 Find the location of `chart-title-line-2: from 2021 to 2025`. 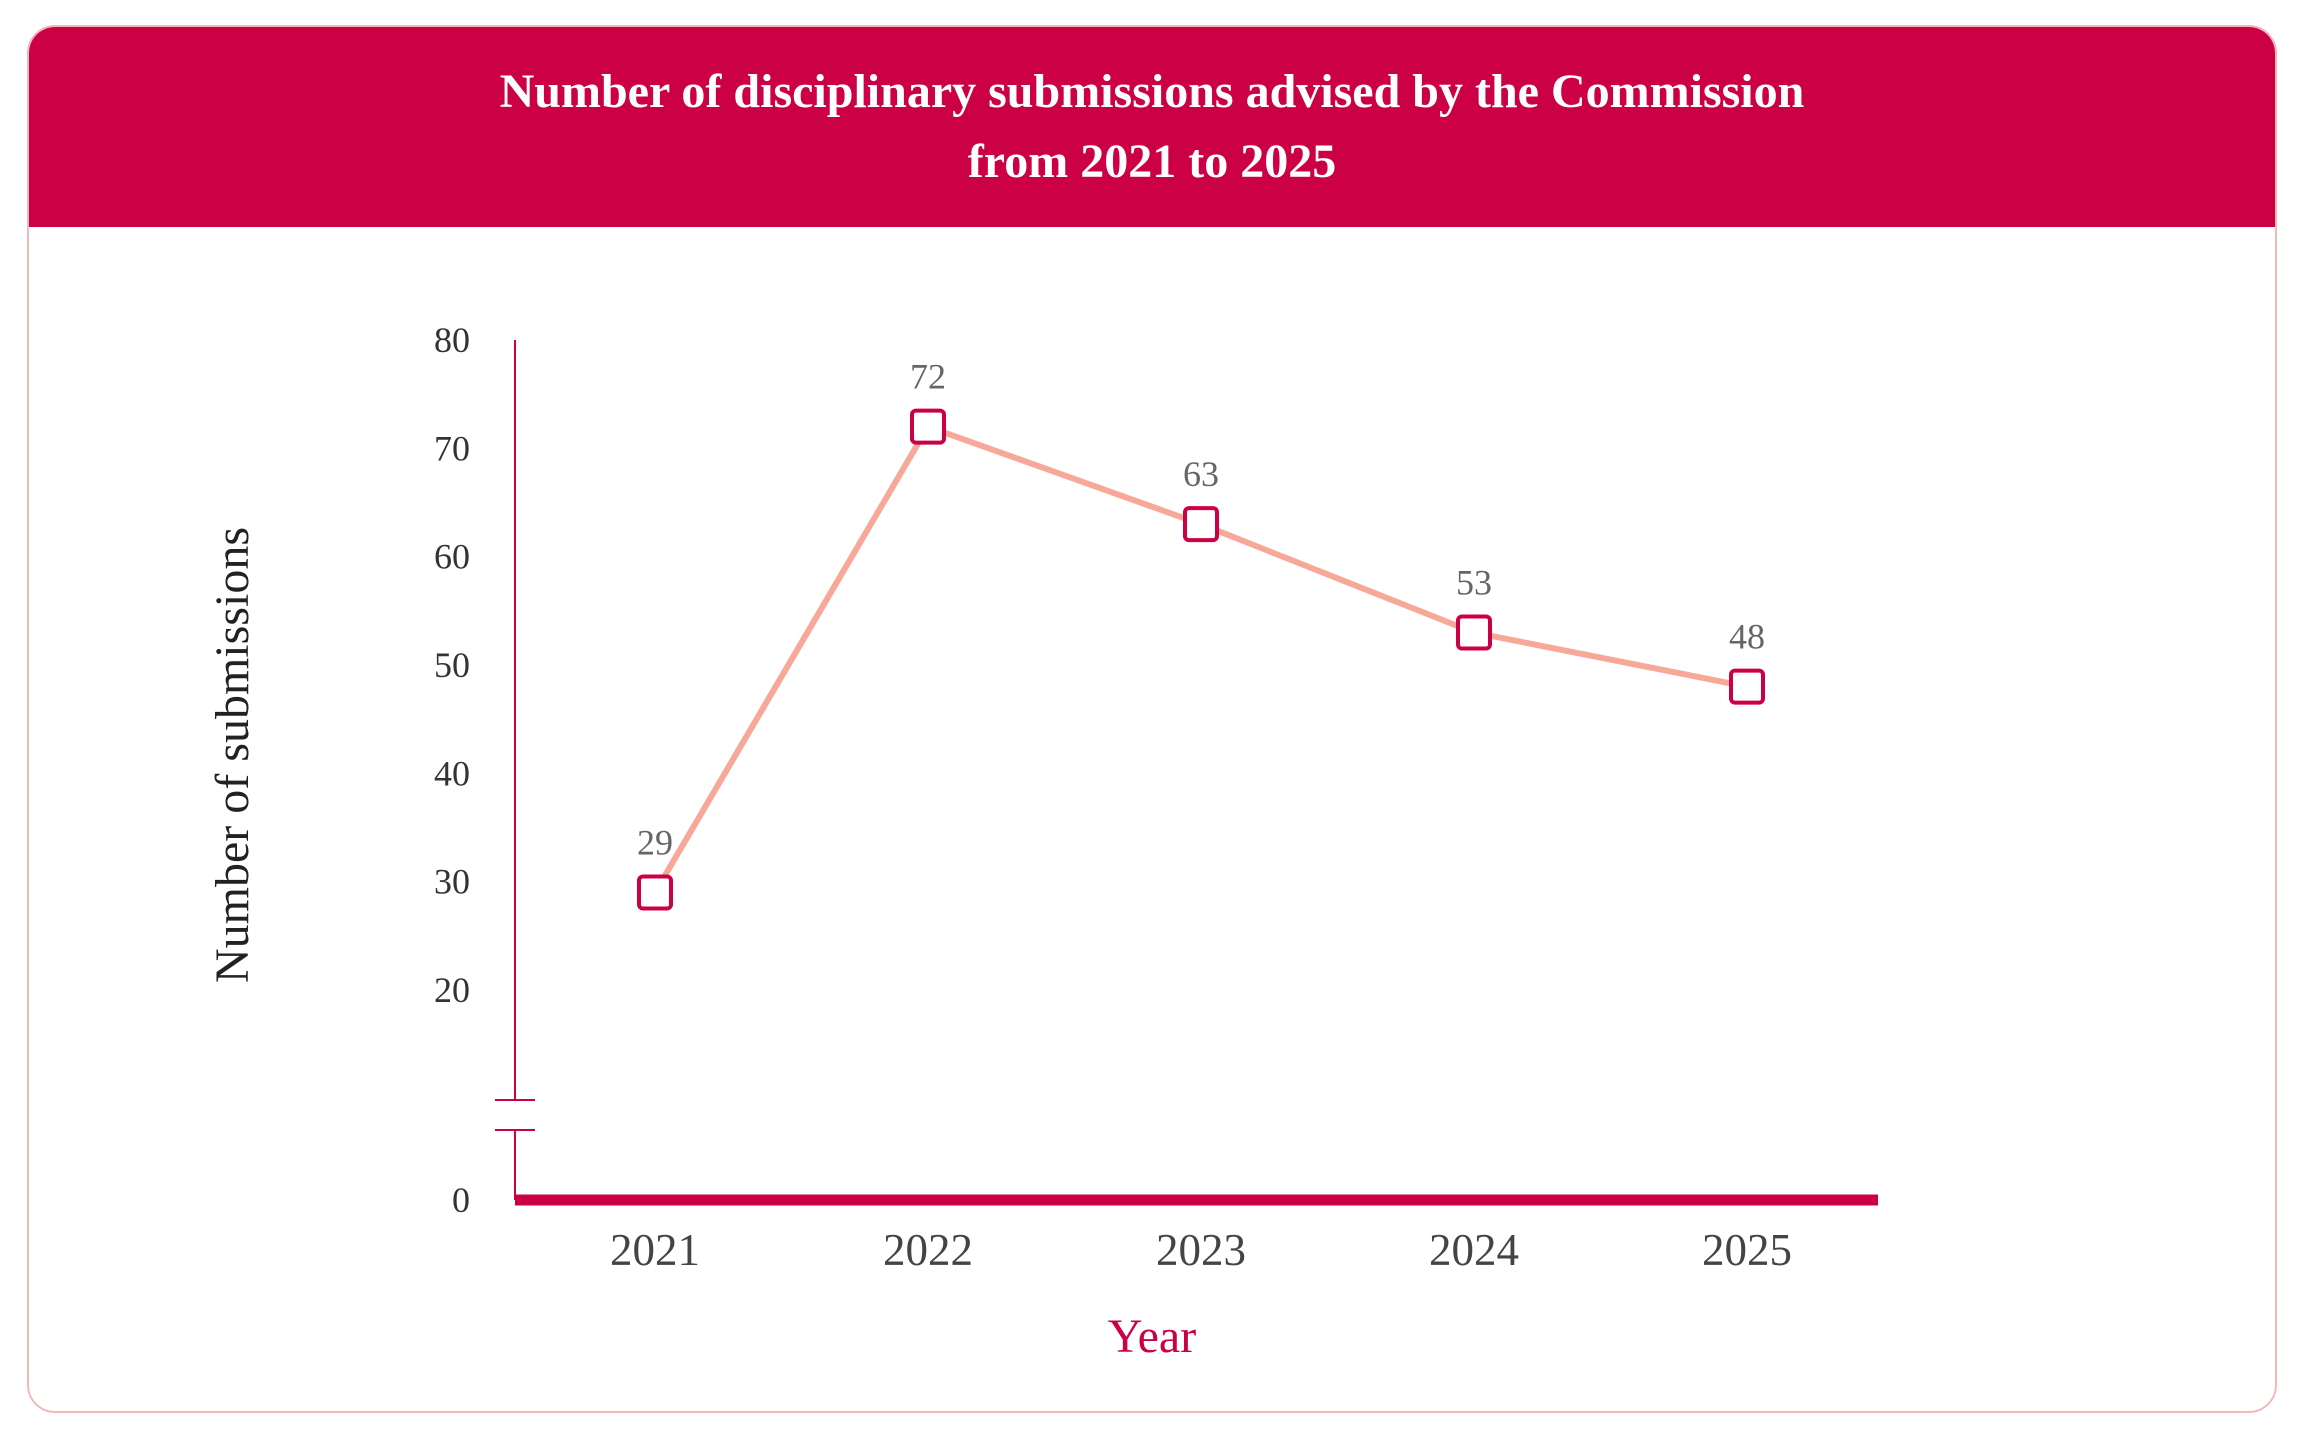

chart-title-line-2: from 2021 to 2025 is located at coordinates (1152, 161).